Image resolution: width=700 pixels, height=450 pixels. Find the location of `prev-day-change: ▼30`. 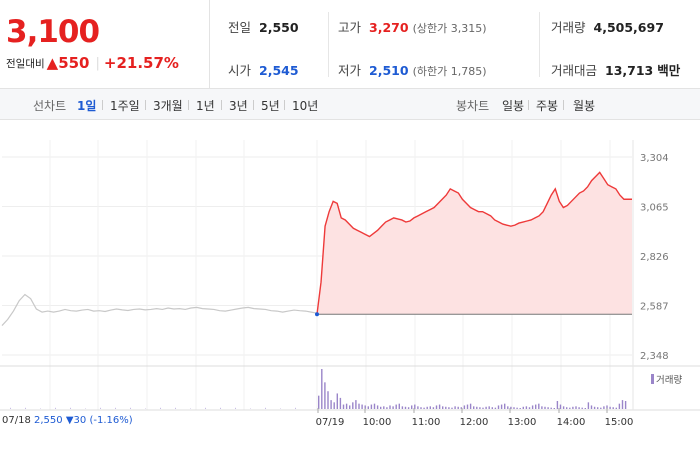

prev-day-change: ▼30 is located at coordinates (76, 420).